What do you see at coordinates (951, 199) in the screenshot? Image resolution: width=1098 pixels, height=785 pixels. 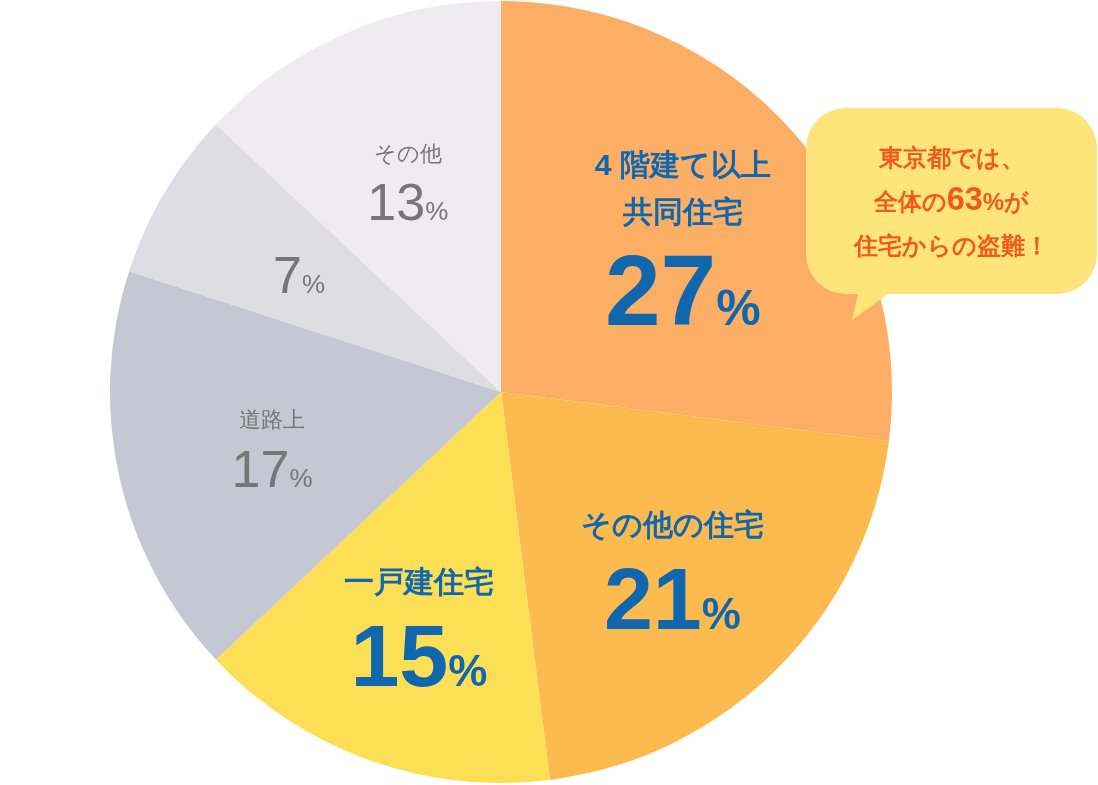 I see `annotation: 全体の63%が` at bounding box center [951, 199].